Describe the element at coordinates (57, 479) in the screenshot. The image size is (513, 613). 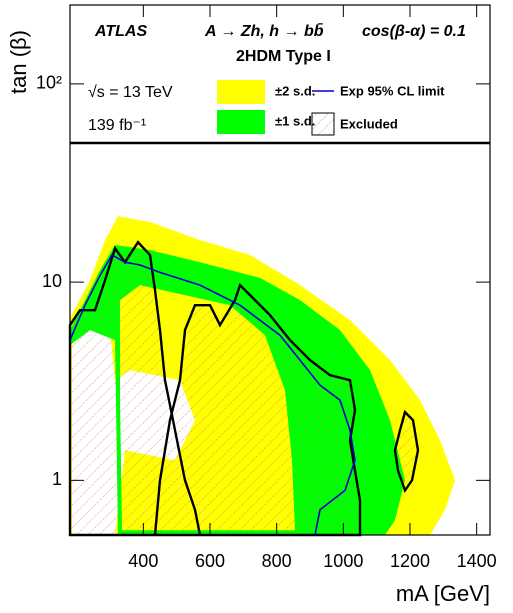
I see `y-tick-label: 1` at that location.